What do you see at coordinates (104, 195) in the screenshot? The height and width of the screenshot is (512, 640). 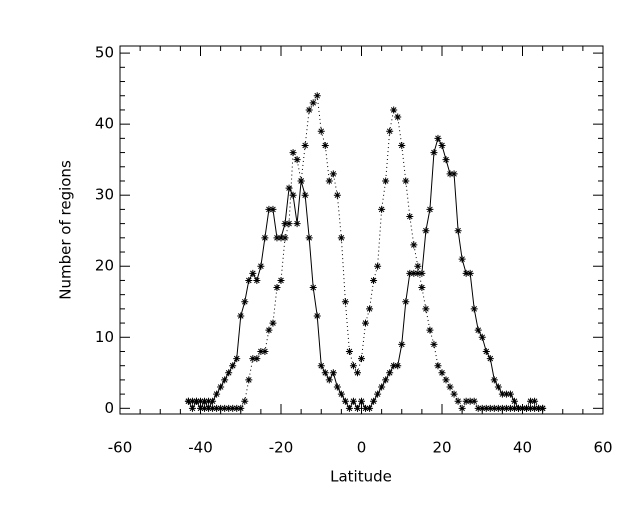 I see `y-tick-label: 30` at bounding box center [104, 195].